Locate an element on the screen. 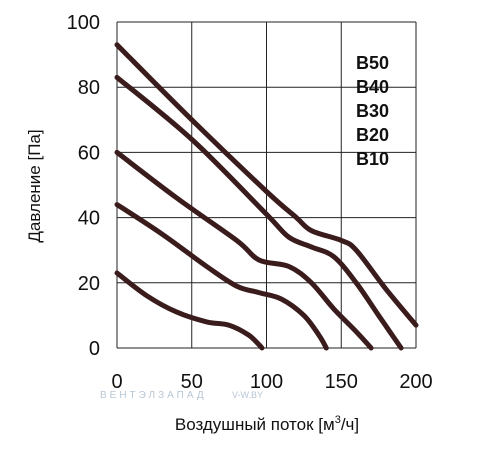 This screenshot has width=479, height=457. legend: B50 B40 B30 B20 B10 is located at coordinates (372, 111).